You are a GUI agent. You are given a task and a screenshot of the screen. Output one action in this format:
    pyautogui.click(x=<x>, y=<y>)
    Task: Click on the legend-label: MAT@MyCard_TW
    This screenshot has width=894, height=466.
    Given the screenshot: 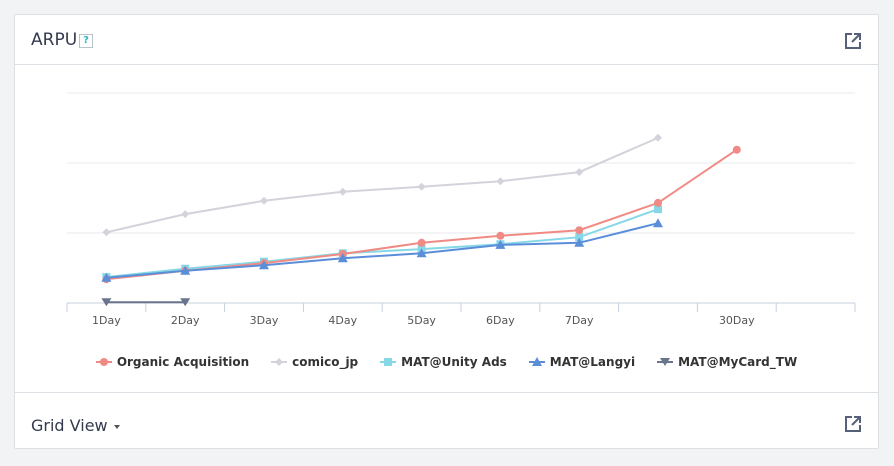 What is the action you would take?
    pyautogui.click(x=738, y=362)
    